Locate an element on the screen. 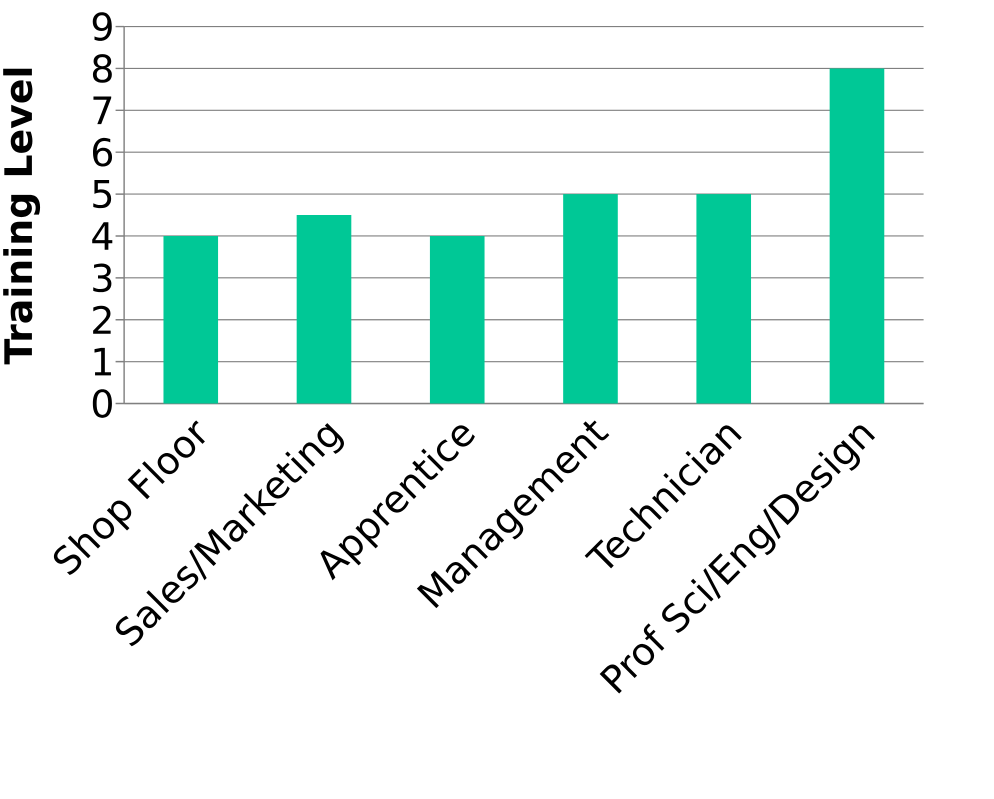  y-tick-label: 2 is located at coordinates (102, 319).